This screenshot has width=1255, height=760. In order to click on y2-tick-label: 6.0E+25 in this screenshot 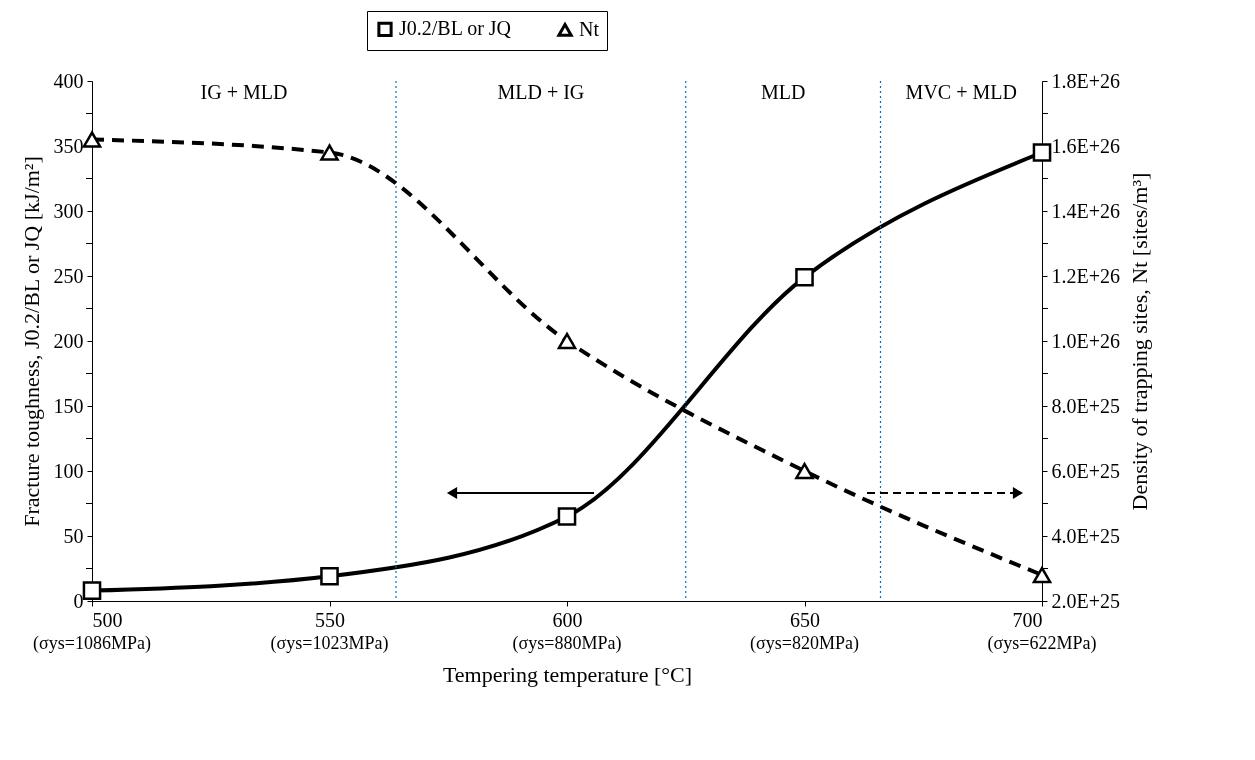, I will do `click(1085, 470)`.